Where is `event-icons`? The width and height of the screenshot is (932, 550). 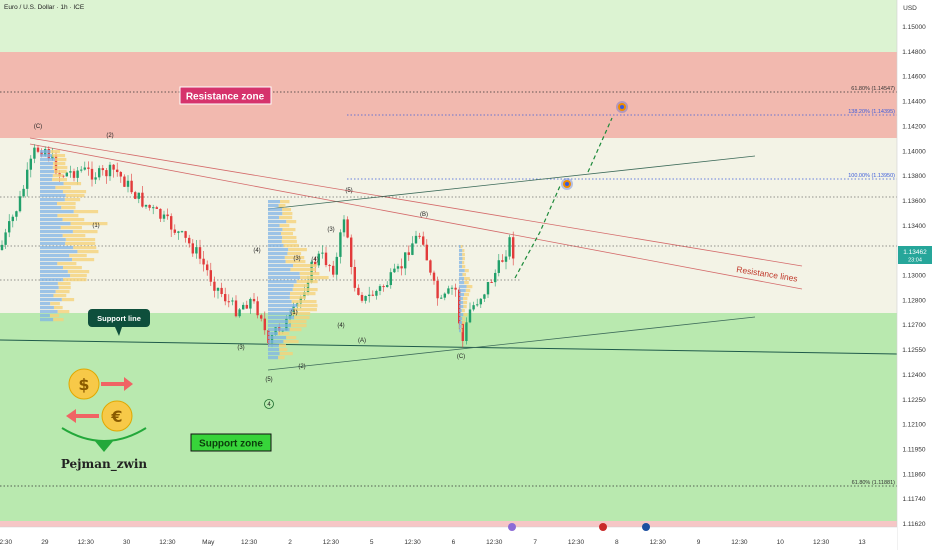 event-icons is located at coordinates (579, 527).